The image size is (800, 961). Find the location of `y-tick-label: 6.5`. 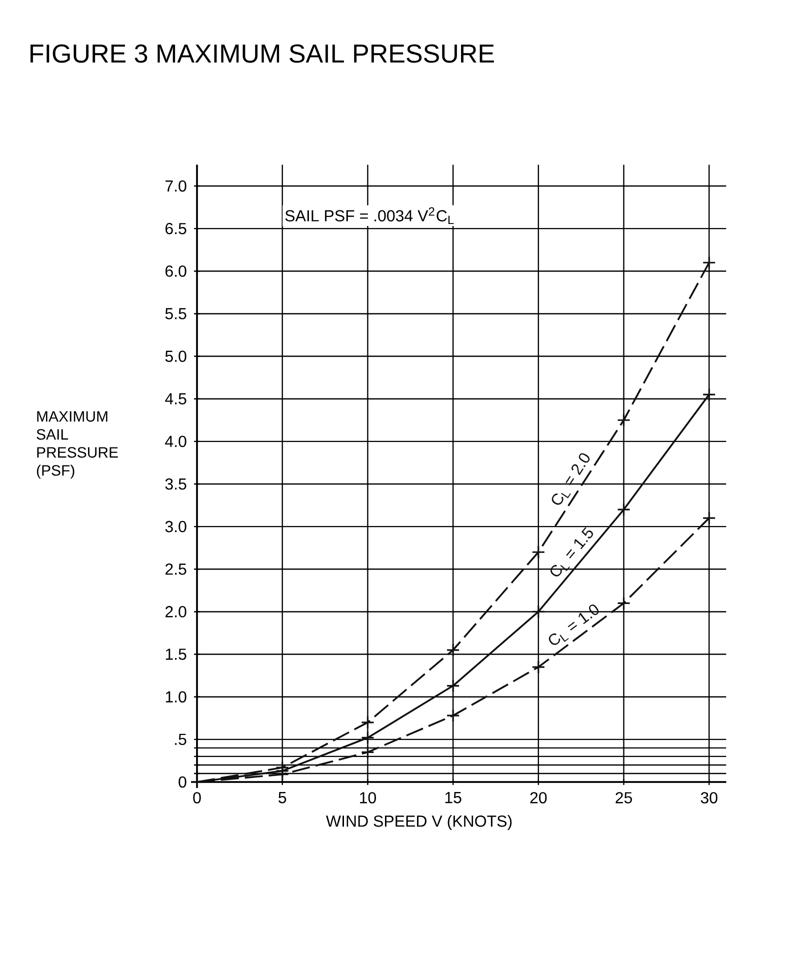

y-tick-label: 6.5 is located at coordinates (176, 228).